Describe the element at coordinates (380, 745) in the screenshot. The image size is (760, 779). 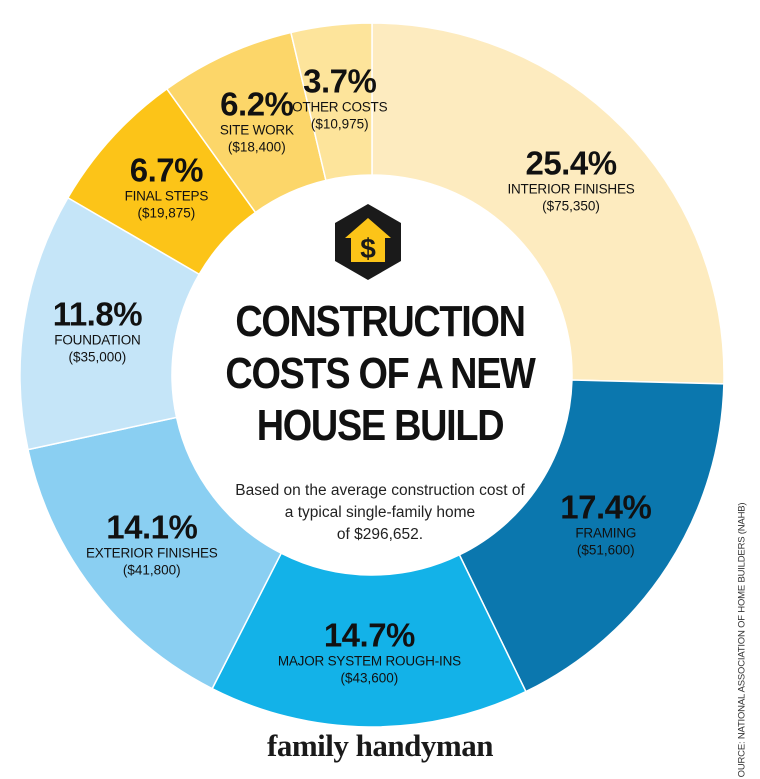
I see `brand-logo: family handyman` at that location.